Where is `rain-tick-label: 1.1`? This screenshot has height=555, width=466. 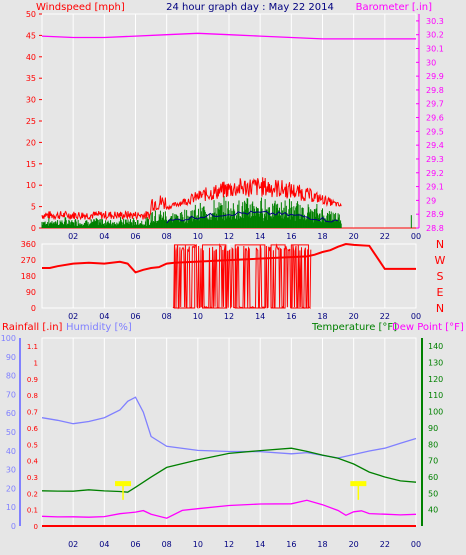
rain-tick-label: 1.1 is located at coordinates (32, 347).